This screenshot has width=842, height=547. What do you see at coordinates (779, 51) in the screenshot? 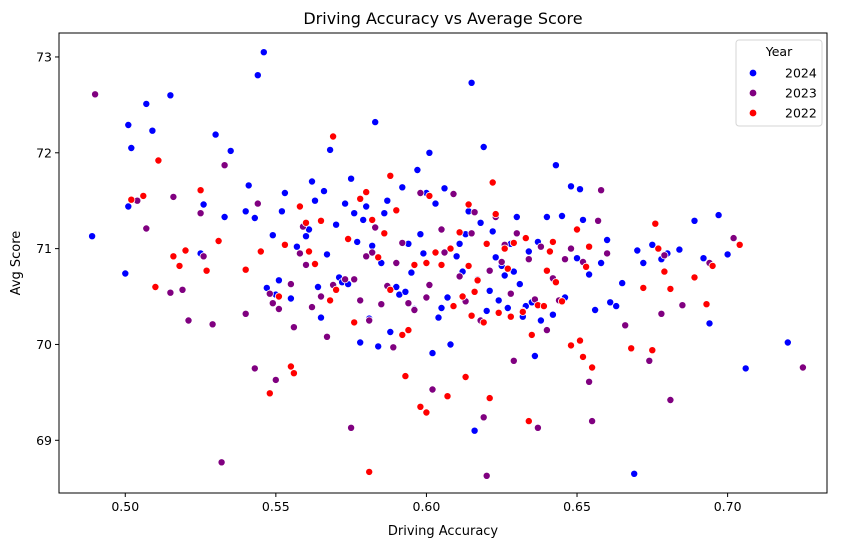
I see `legend-title: Year` at bounding box center [779, 51].